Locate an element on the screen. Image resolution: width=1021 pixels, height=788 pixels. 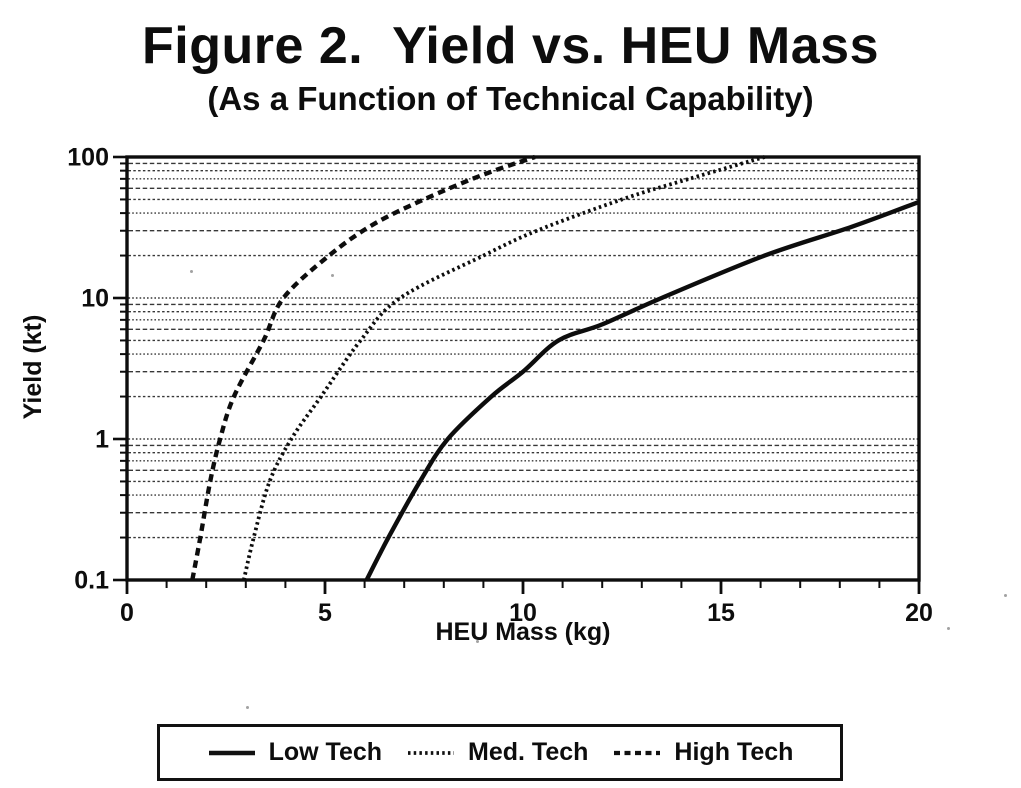
high-tech-line-sample-icon is located at coordinates (637, 752).